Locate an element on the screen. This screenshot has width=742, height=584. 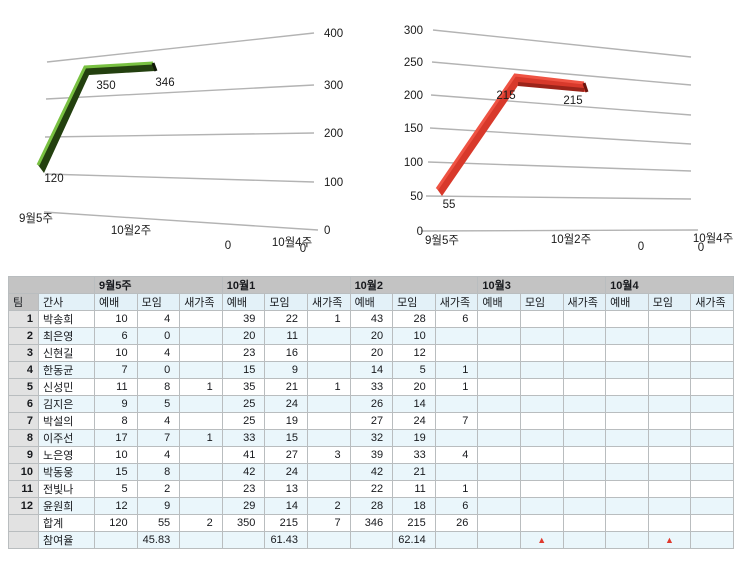
leader-name-cell: 신현길 is located at coordinates (66, 353).